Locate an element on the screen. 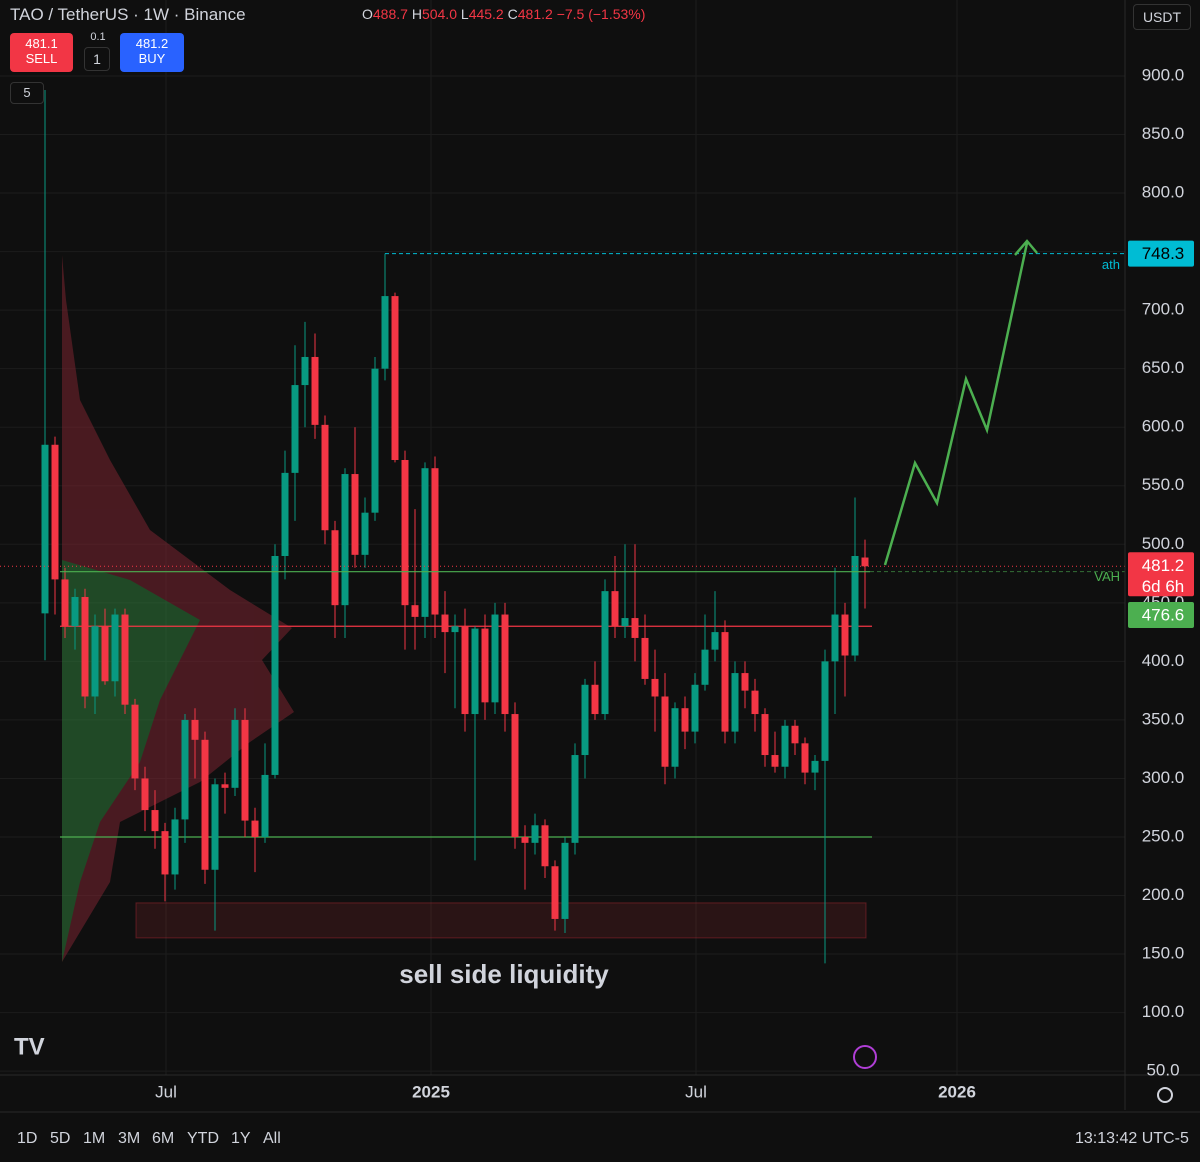  symbol: TAO / TetherUS · 1W · Binance is located at coordinates (128, 14).